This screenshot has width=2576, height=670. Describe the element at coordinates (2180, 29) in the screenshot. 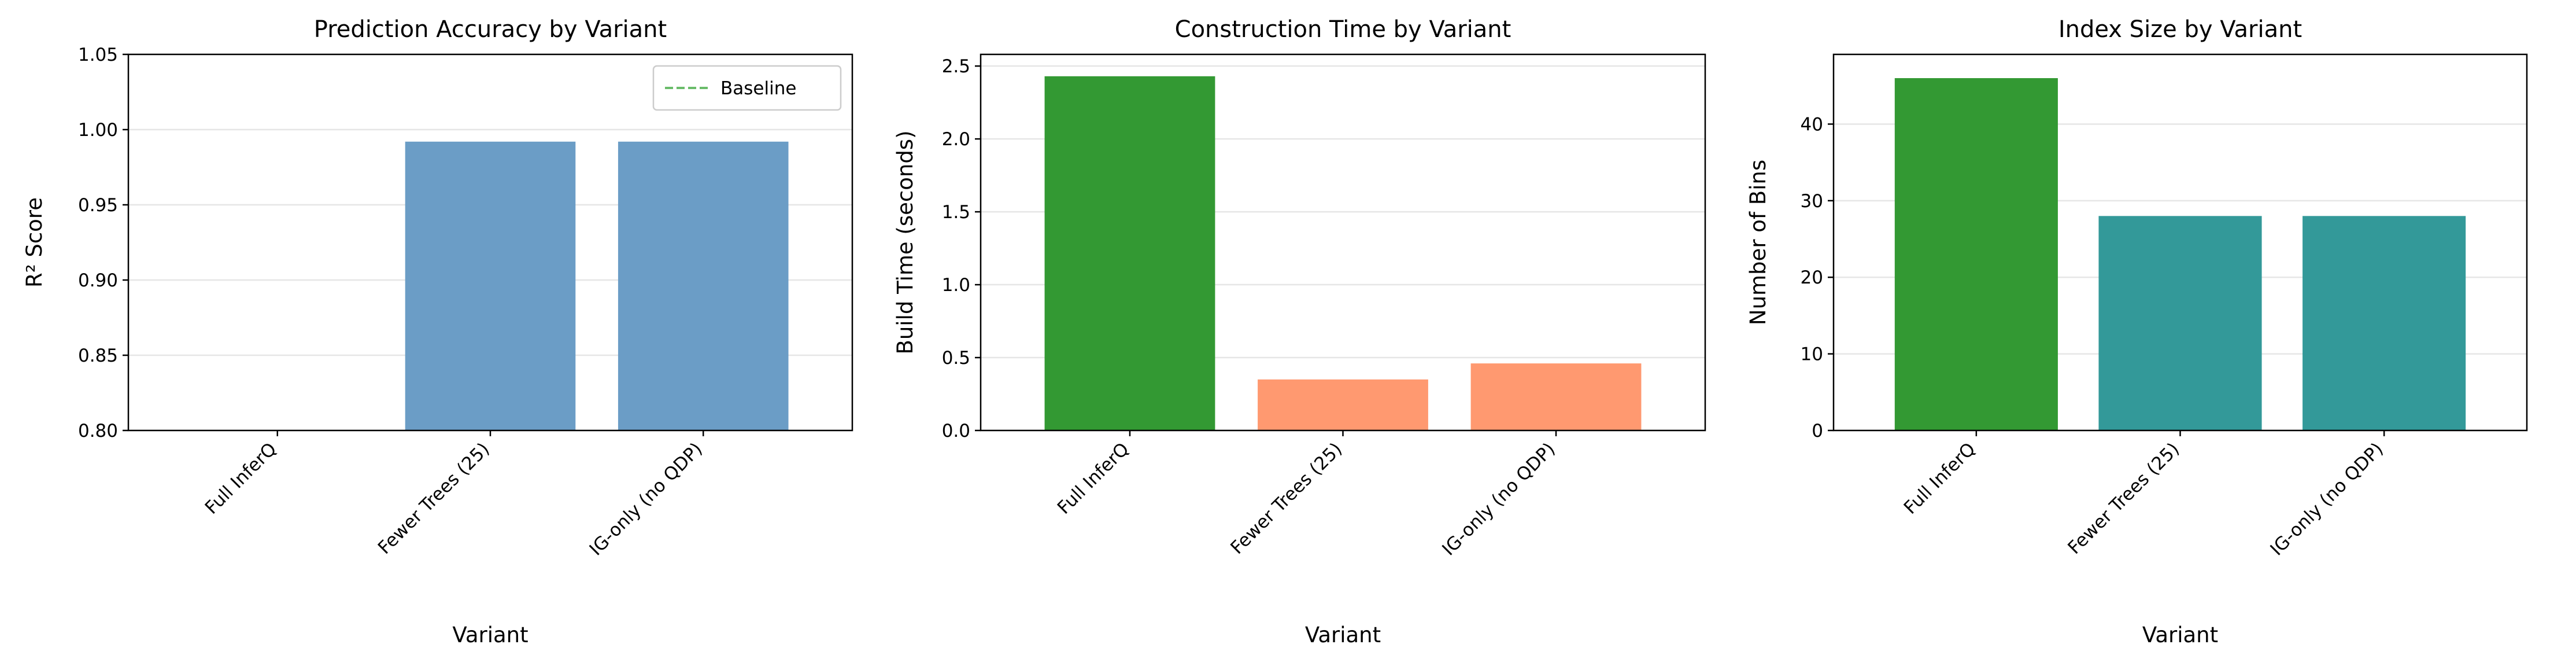

I see `chart-title: Index Size by Variant` at that location.